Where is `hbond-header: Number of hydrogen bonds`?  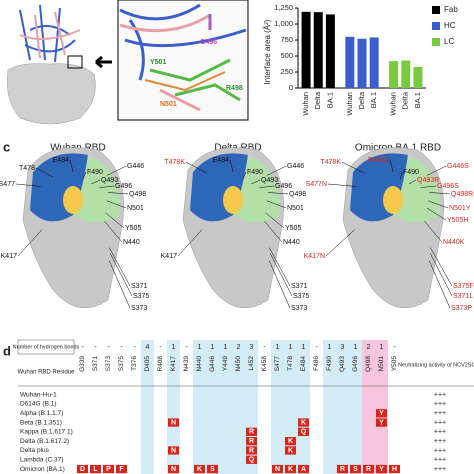 hbond-header: Number of hydrogen bonds is located at coordinates (46, 347).